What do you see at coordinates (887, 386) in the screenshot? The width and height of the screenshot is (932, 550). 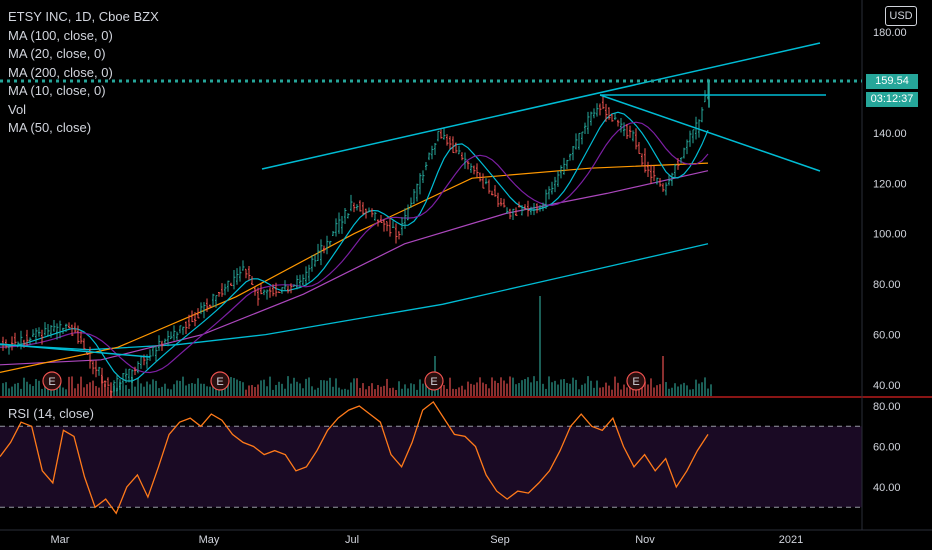 I see `price-tick-label: 40.00` at bounding box center [887, 386].